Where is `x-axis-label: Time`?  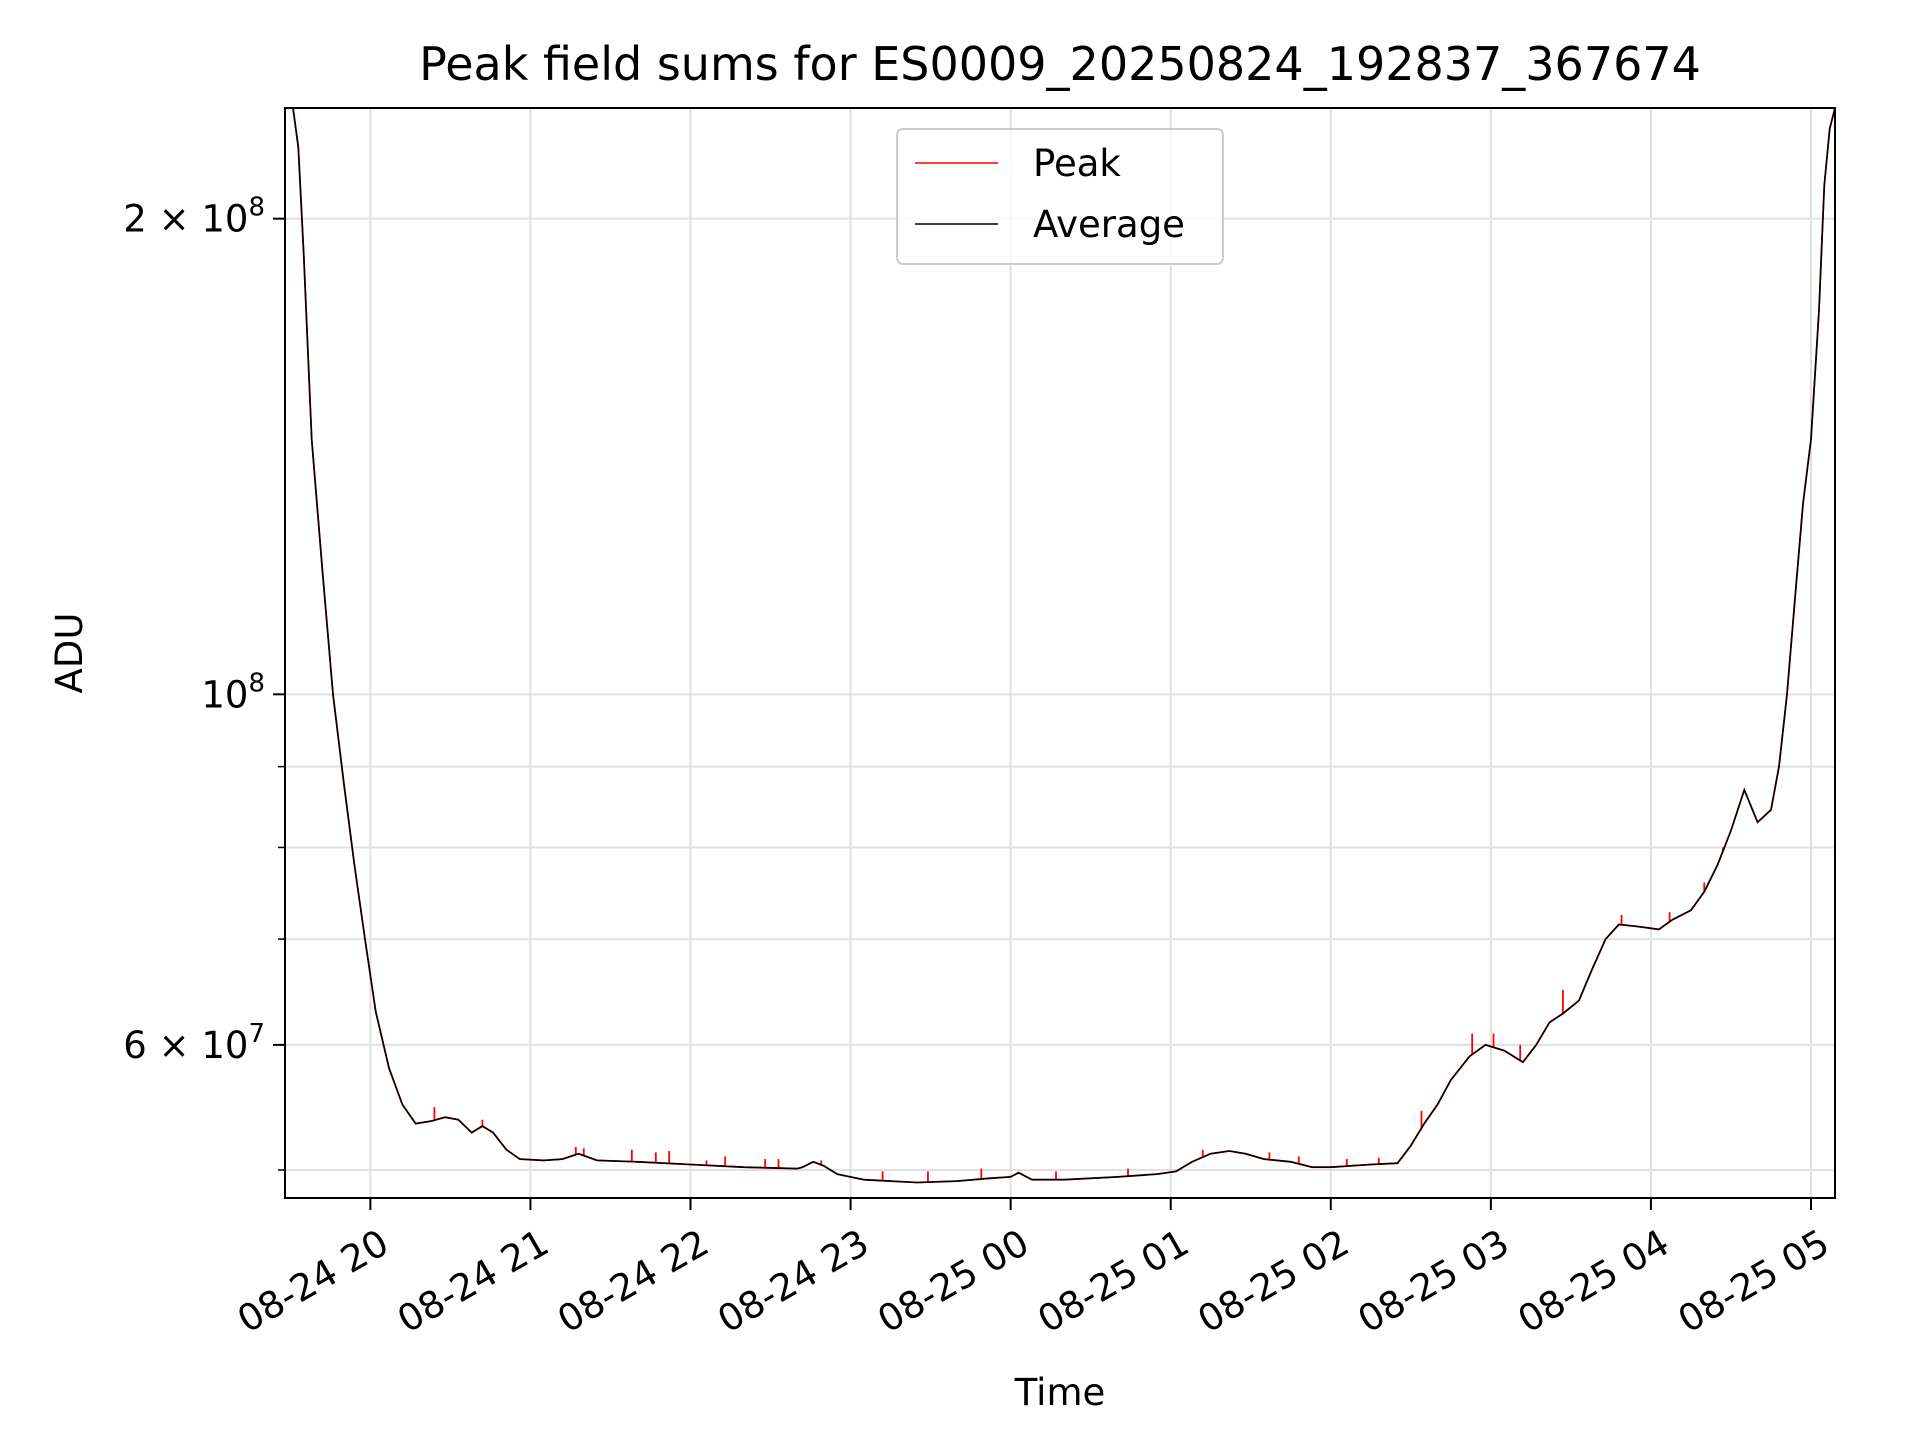
x-axis-label: Time is located at coordinates (1060, 1392).